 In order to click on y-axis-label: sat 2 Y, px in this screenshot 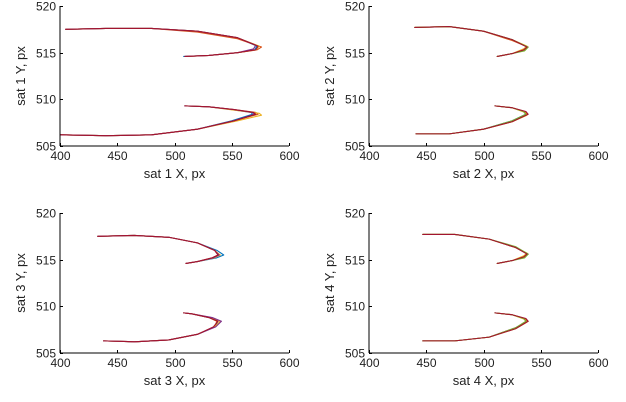, I will do `click(329, 76)`.